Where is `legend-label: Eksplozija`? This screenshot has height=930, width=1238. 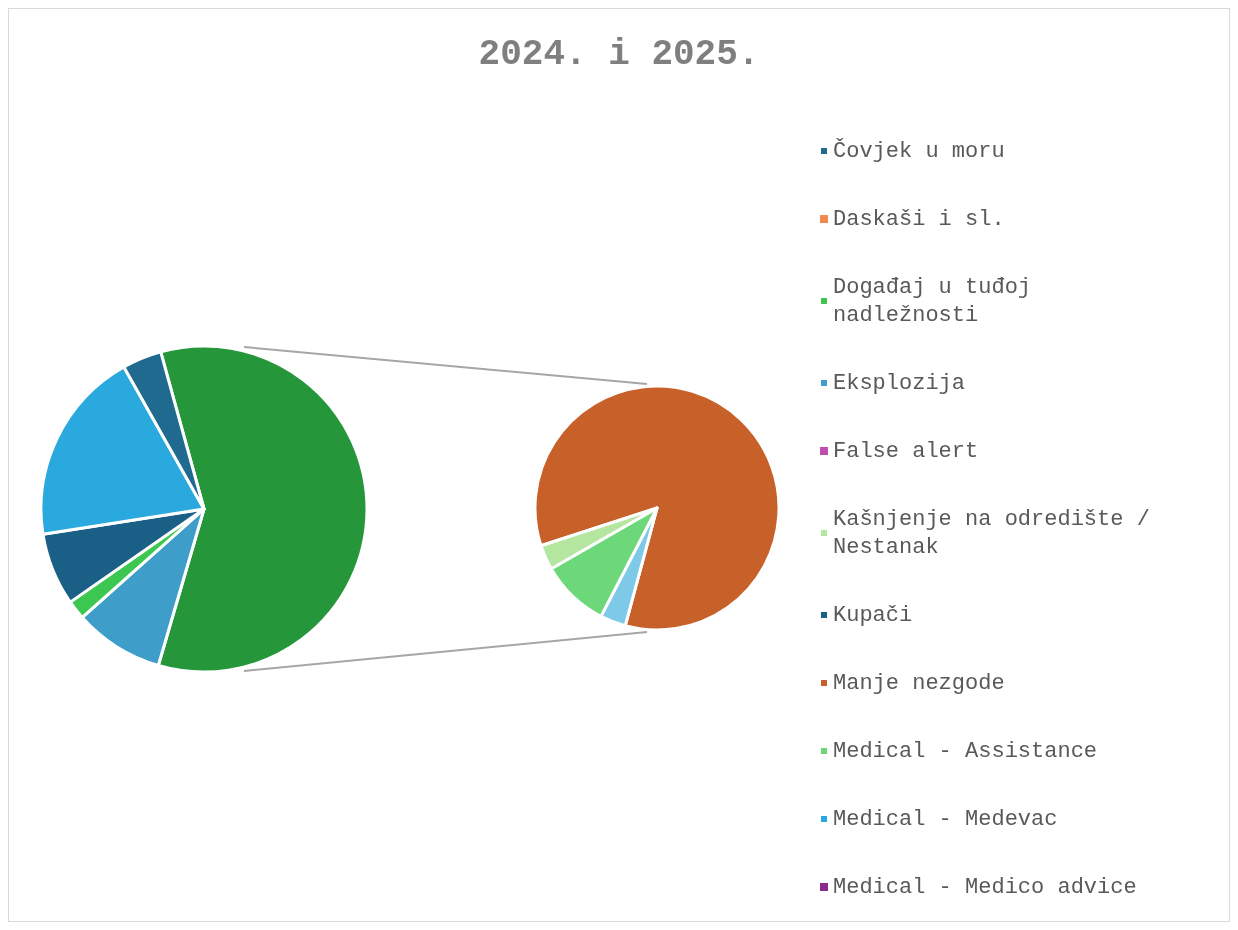 legend-label: Eksplozija is located at coordinates (899, 383).